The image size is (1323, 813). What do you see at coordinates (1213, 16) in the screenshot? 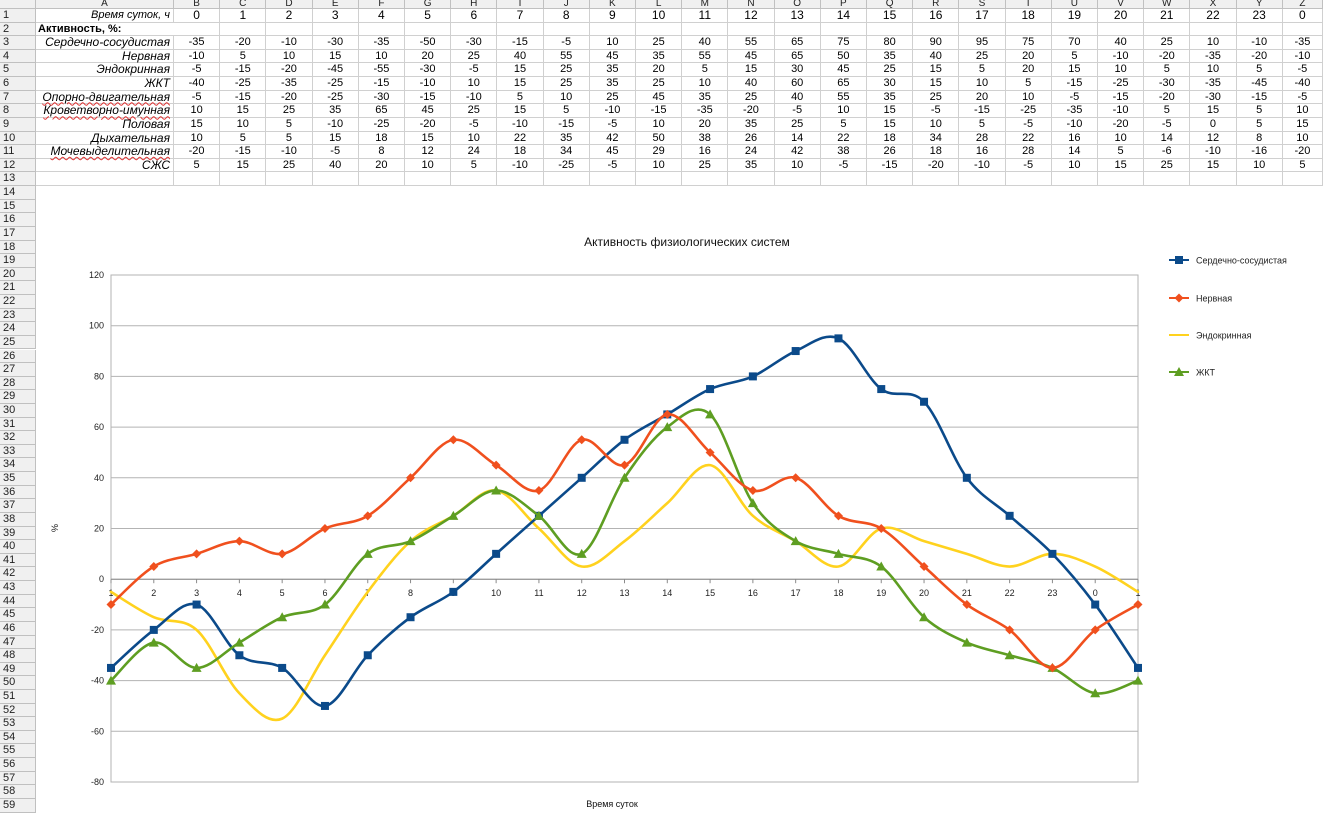
I see `cell-hour: 22` at bounding box center [1213, 16].